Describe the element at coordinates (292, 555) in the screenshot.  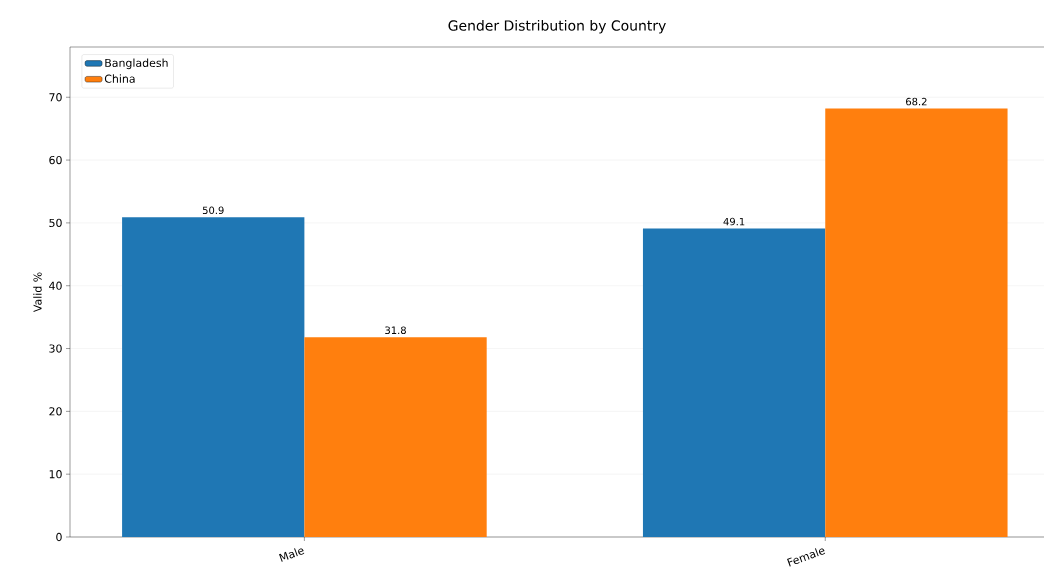
I see `x-tick-label: Male` at that location.